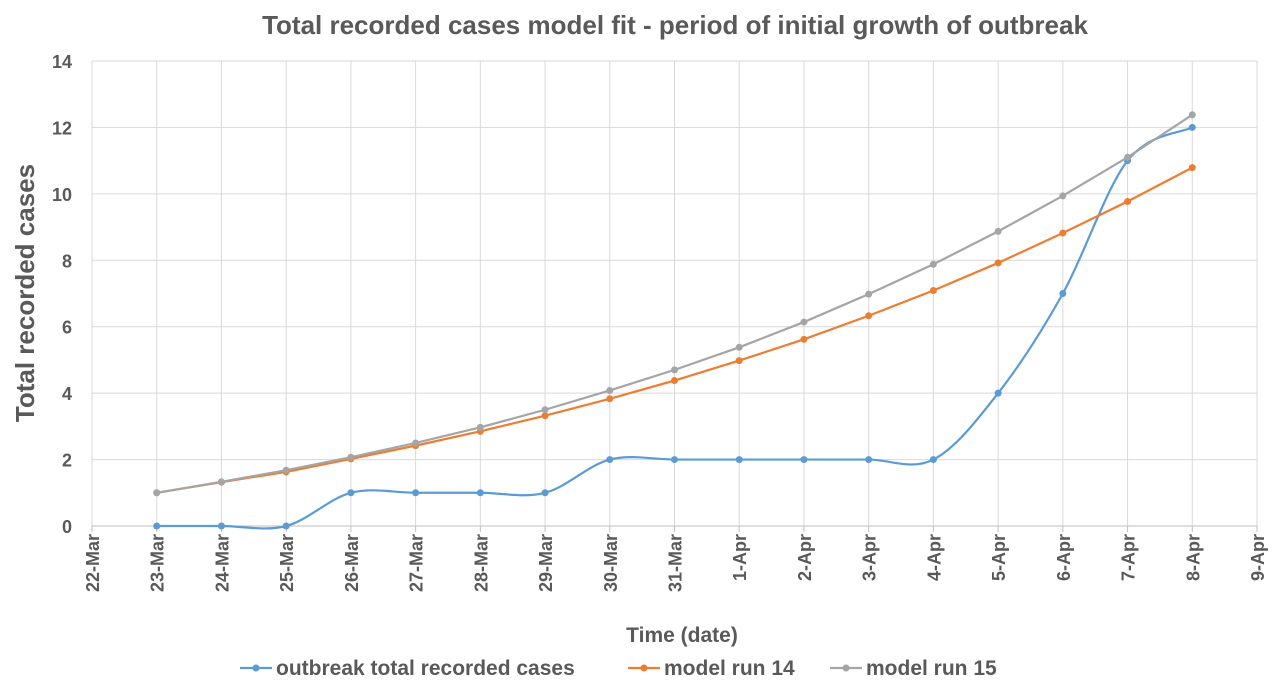  Describe the element at coordinates (352, 563) in the screenshot. I see `x-tick-label: 26-Mar` at that location.